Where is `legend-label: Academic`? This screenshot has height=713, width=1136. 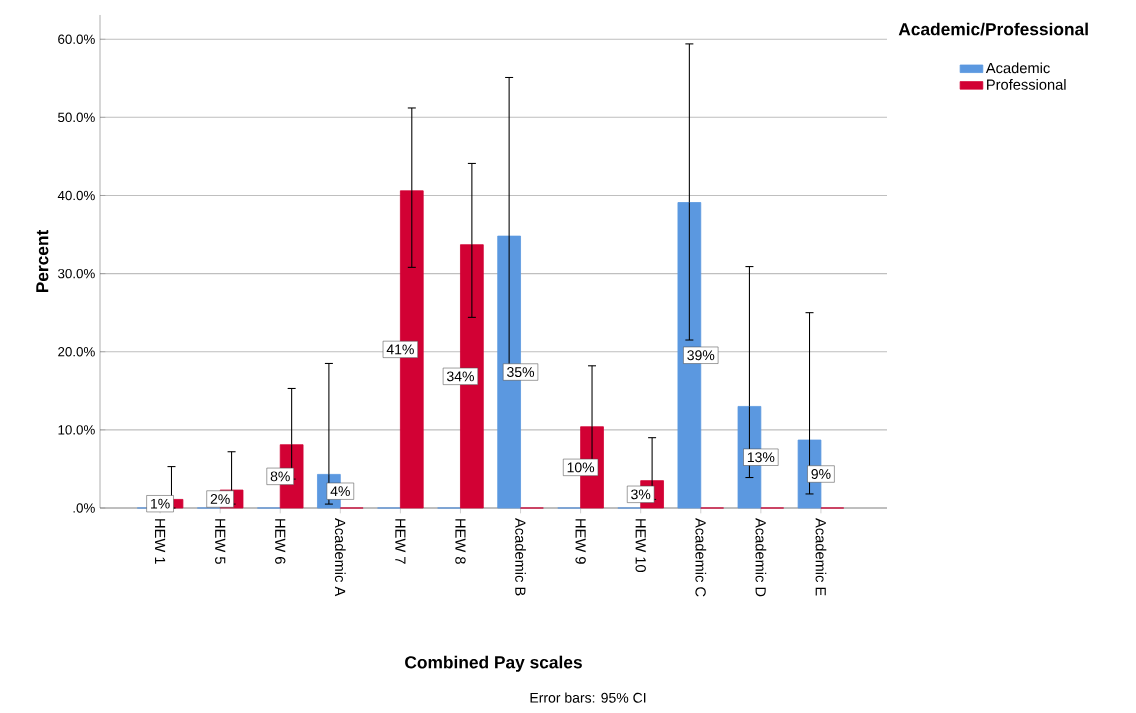
legend-label: Academic is located at coordinates (1017, 68).